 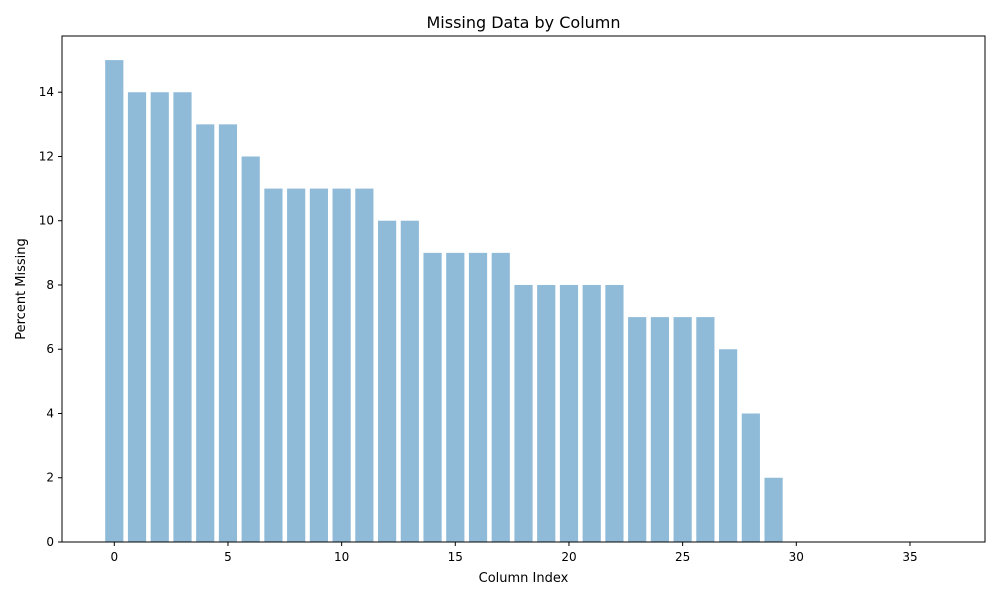 What do you see at coordinates (50, 317) in the screenshot?
I see `y-axis-ticks: 0 2 4 6 8 10 12 14` at bounding box center [50, 317].